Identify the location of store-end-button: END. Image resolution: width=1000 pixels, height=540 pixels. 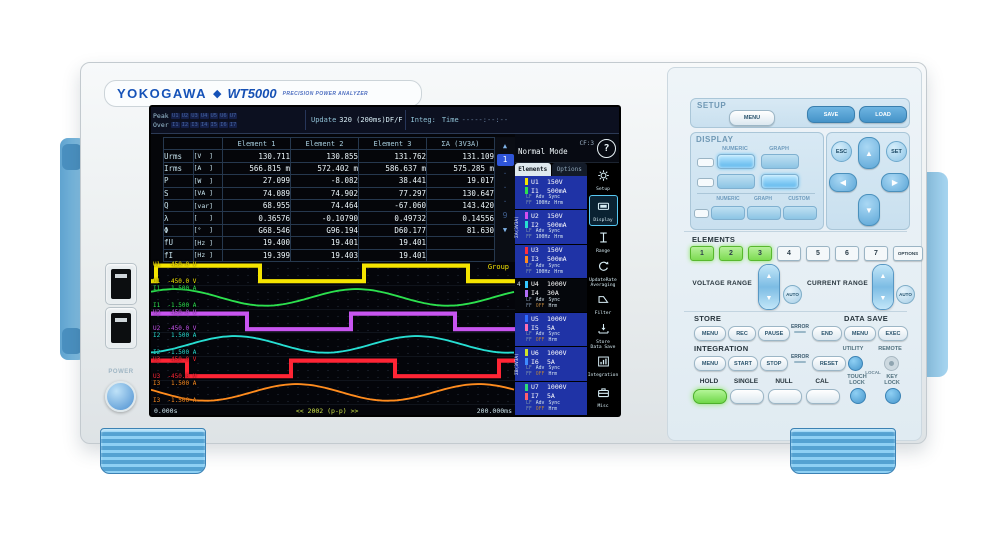
(827, 333).